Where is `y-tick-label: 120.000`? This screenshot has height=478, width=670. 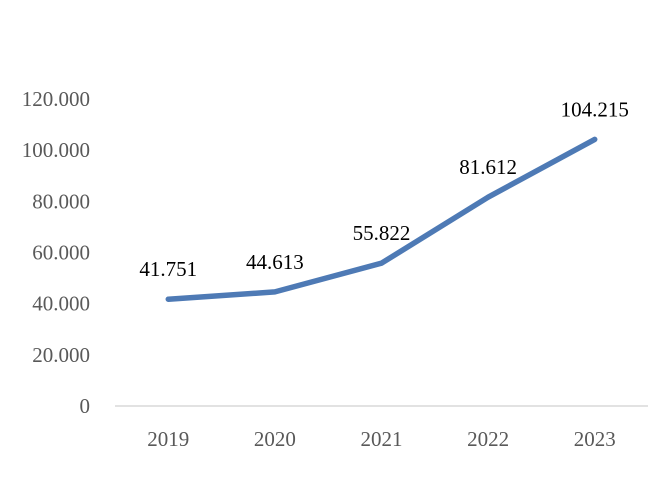 y-tick-label: 120.000 is located at coordinates (56, 99).